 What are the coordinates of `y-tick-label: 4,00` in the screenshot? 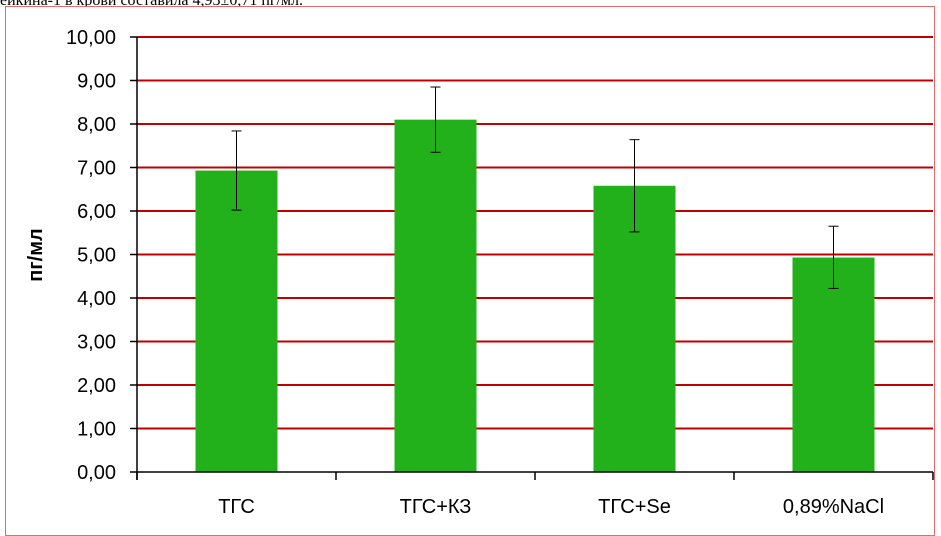 It's located at (96, 299).